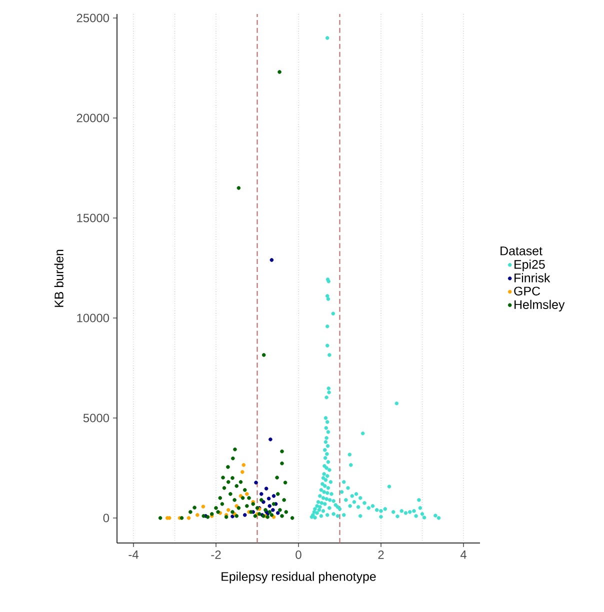 The height and width of the screenshot is (612, 604). What do you see at coordinates (93, 18) in the screenshot?
I see `y-tick-label: 25000` at bounding box center [93, 18].